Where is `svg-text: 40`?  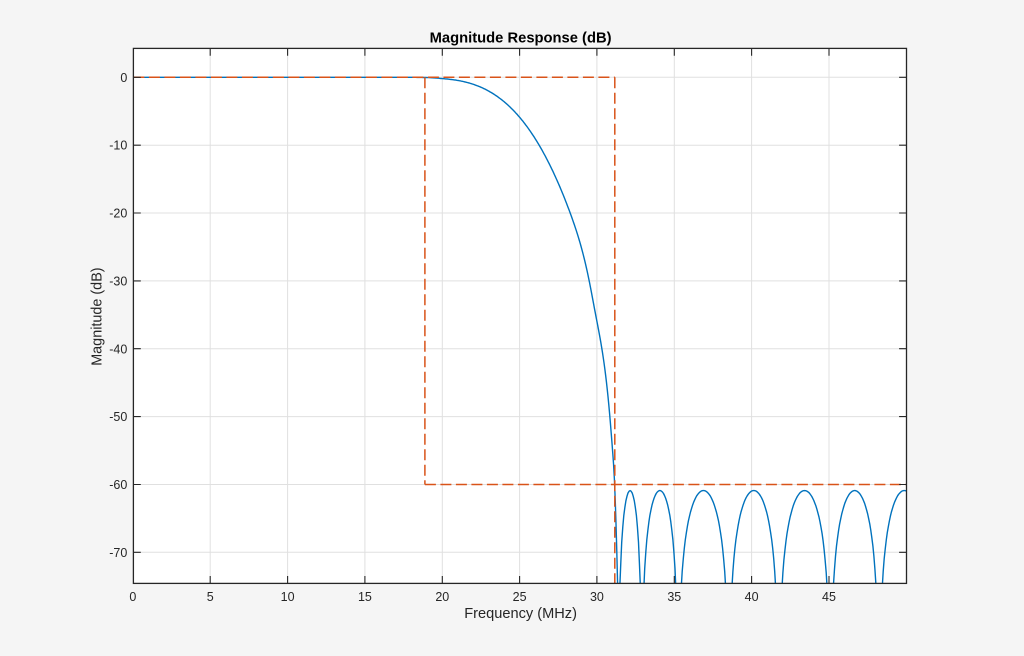 svg-text: 40 is located at coordinates (752, 597).